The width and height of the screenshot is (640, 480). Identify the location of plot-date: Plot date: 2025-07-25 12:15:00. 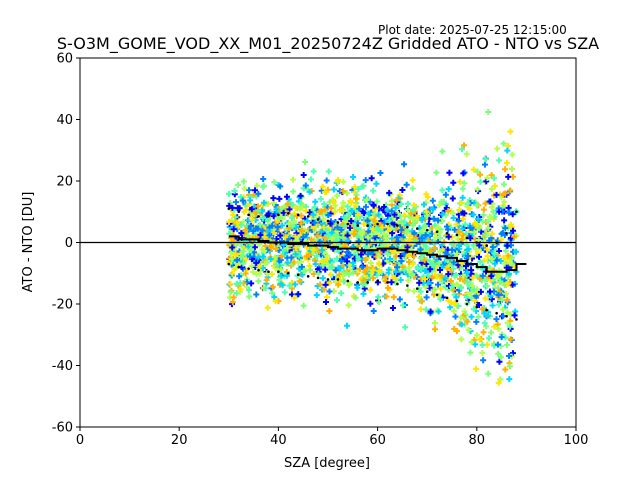
(472, 30).